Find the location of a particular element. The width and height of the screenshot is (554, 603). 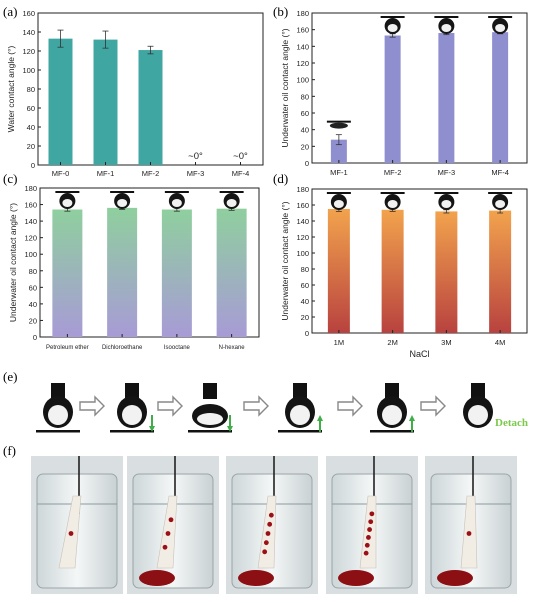

annotation-label: ~0° is located at coordinates (195, 156).